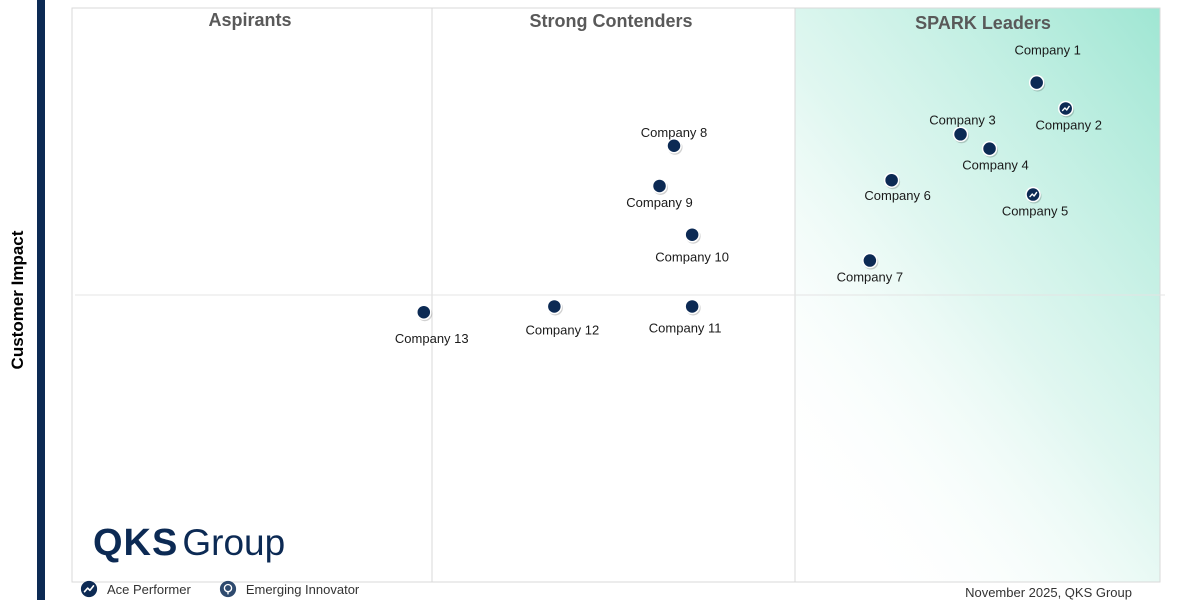 The height and width of the screenshot is (600, 1200). Describe the element at coordinates (149, 589) in the screenshot. I see `legend-label-ace-performer: Ace Performer` at that location.